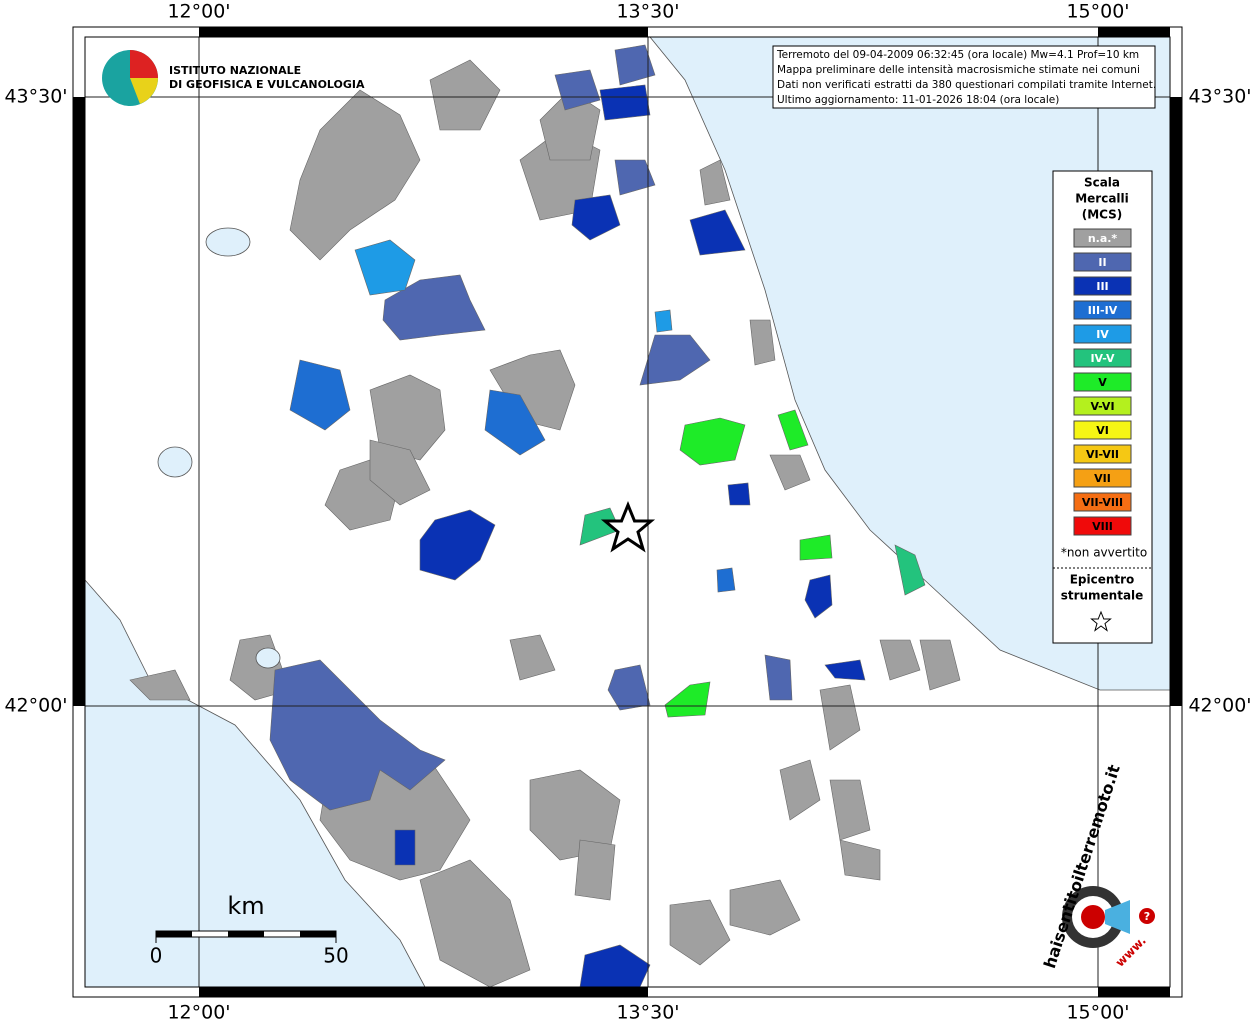 The height and width of the screenshot is (1028, 1255). What do you see at coordinates (1147, 916) in the screenshot?
I see `badge-mark: ?` at bounding box center [1147, 916].